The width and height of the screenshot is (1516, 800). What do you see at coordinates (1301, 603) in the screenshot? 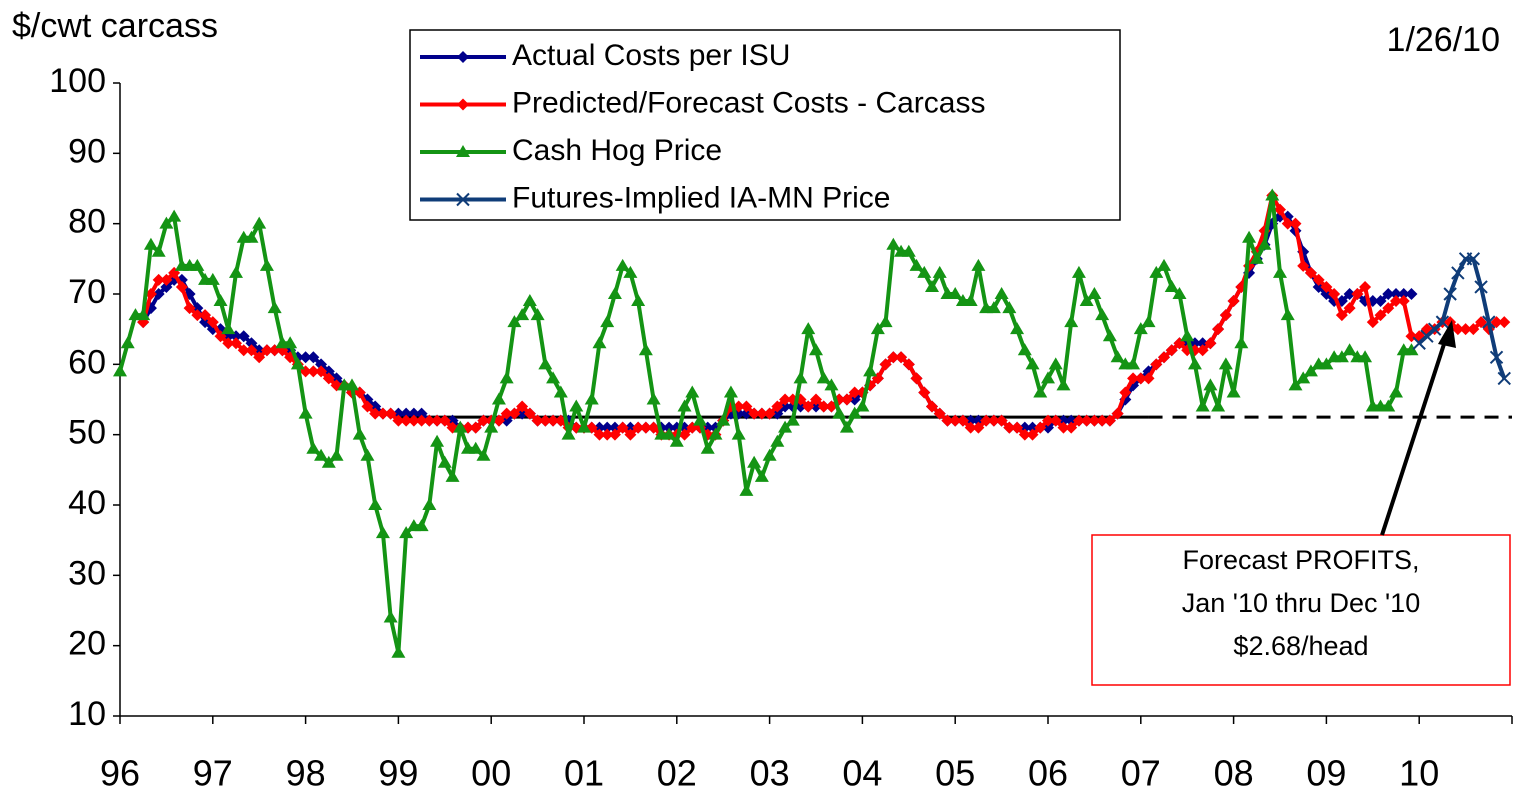
I see `annotation-text: Jan '10 thru Dec '10` at bounding box center [1301, 603].